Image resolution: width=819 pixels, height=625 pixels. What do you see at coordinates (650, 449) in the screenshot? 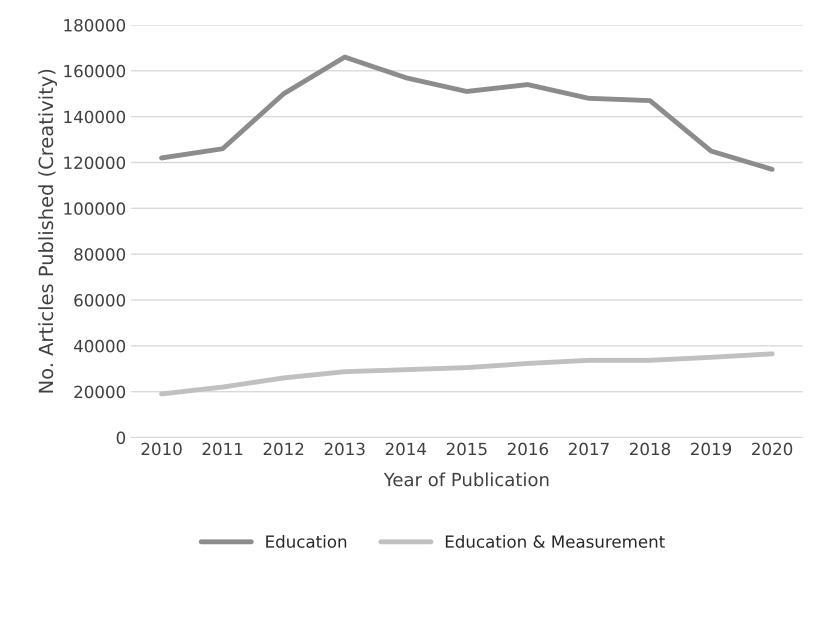
I see `x-tick-label: 2018` at bounding box center [650, 449].